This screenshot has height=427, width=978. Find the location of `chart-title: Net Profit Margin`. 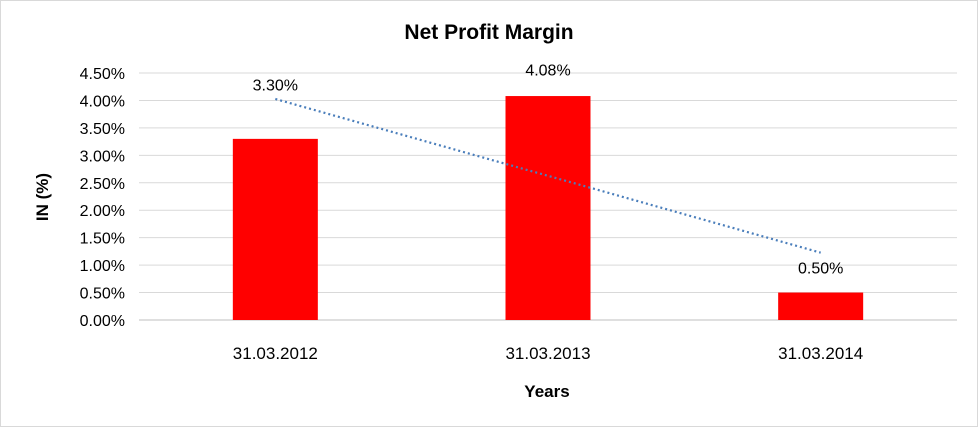

chart-title: Net Profit Margin is located at coordinates (488, 32).